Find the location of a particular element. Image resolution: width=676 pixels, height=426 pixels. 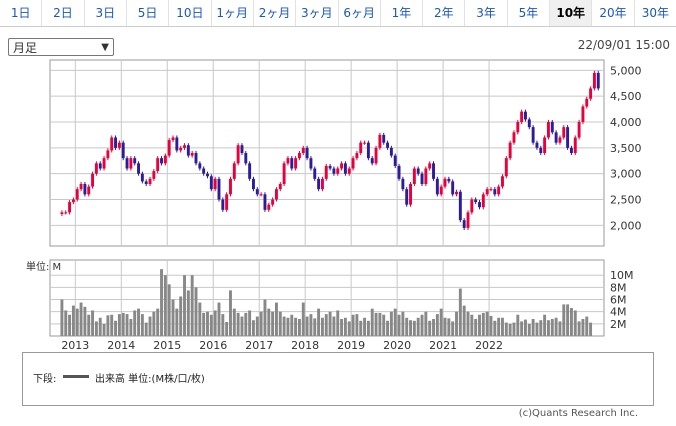

price-tick-label: 3,000 is located at coordinates (626, 174).